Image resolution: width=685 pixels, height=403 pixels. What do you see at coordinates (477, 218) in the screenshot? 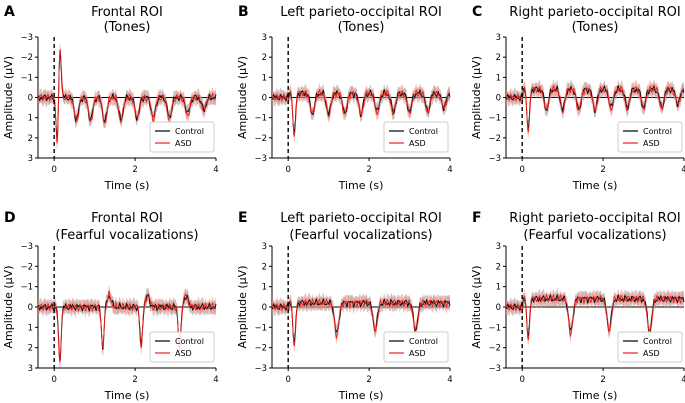
I see `panel-letter: F` at bounding box center [477, 218].